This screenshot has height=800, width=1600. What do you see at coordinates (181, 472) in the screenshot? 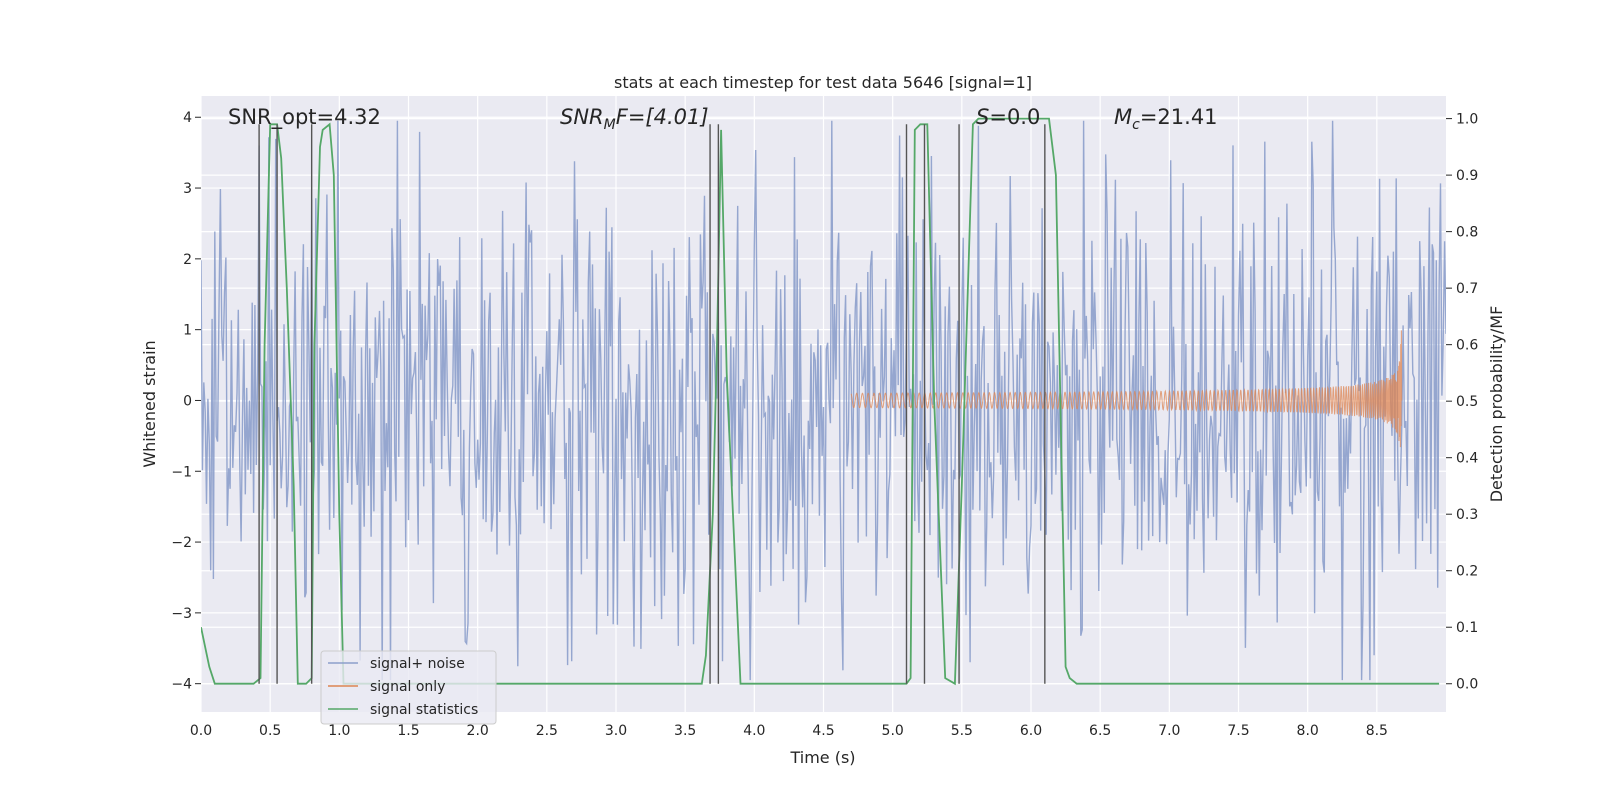
I see `y-tick-label: −1` at bounding box center [181, 472].